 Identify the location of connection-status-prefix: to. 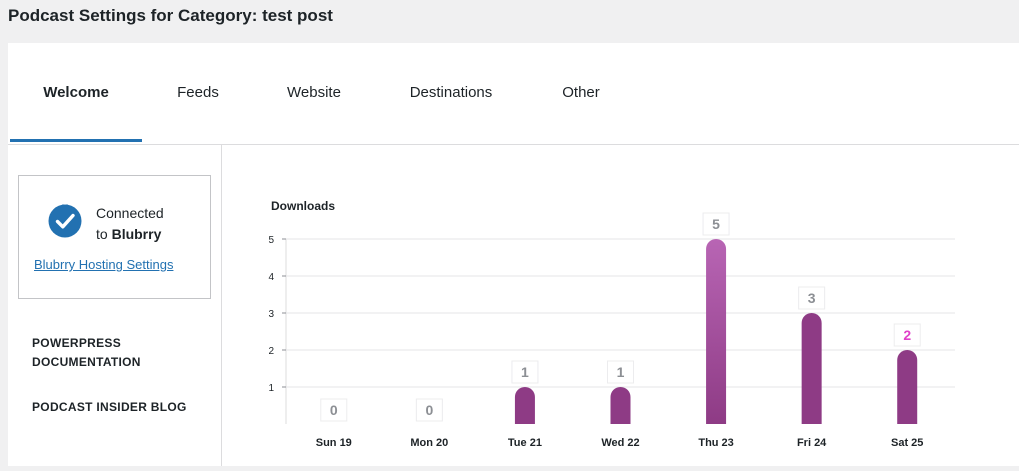
(104, 234).